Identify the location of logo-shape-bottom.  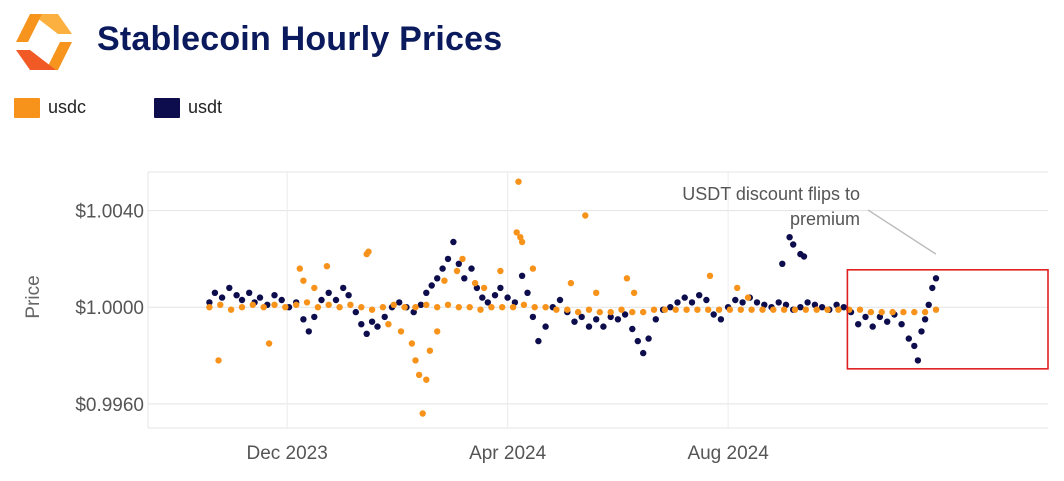
(36, 60).